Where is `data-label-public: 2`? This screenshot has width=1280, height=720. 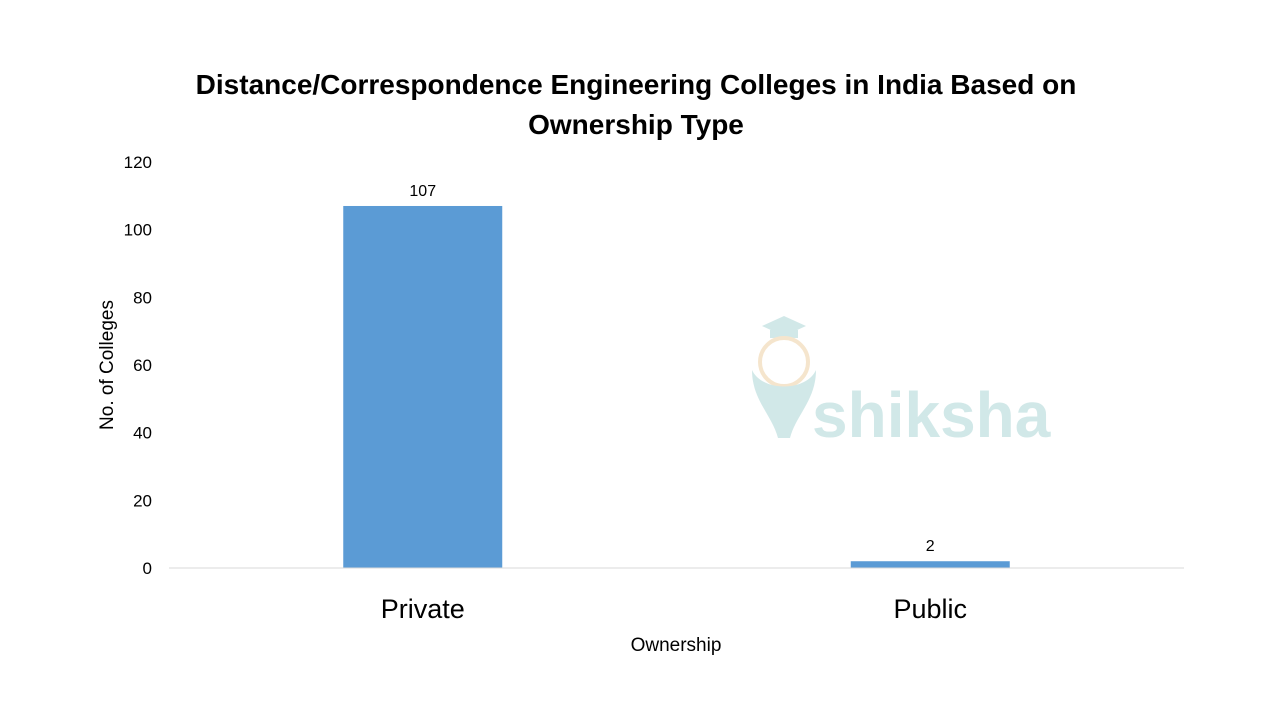 data-label-public: 2 is located at coordinates (930, 546).